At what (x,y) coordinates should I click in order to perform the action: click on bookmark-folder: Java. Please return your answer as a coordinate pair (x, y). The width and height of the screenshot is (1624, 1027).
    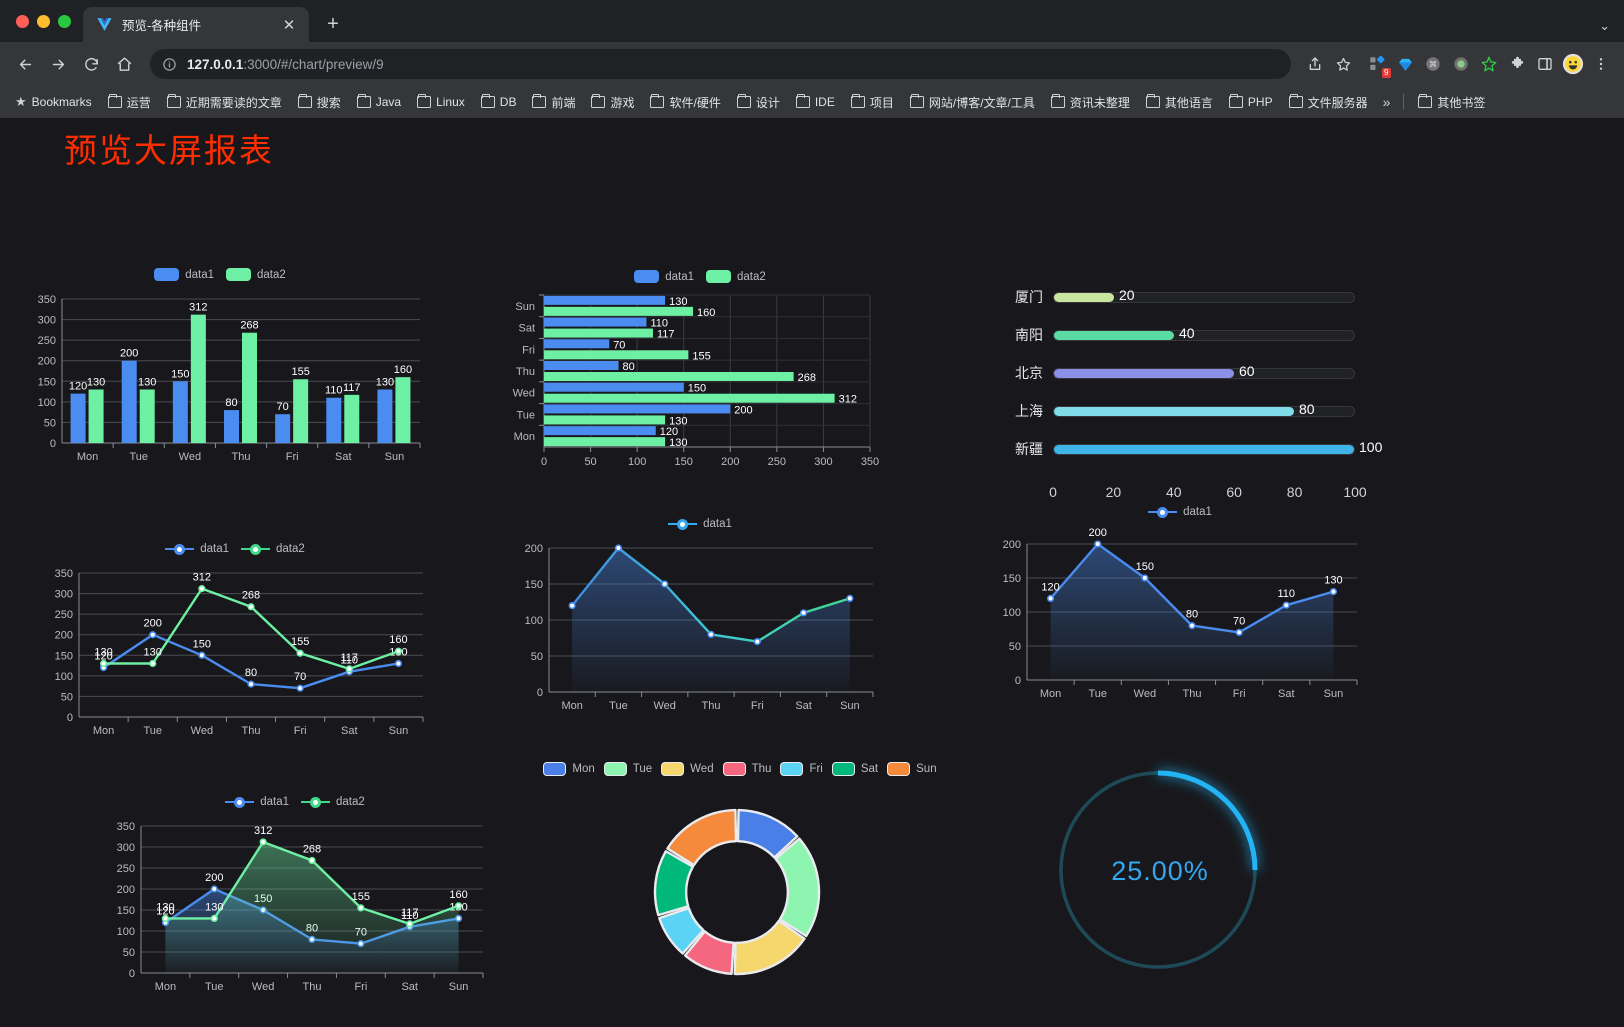
    Looking at the image, I should click on (379, 102).